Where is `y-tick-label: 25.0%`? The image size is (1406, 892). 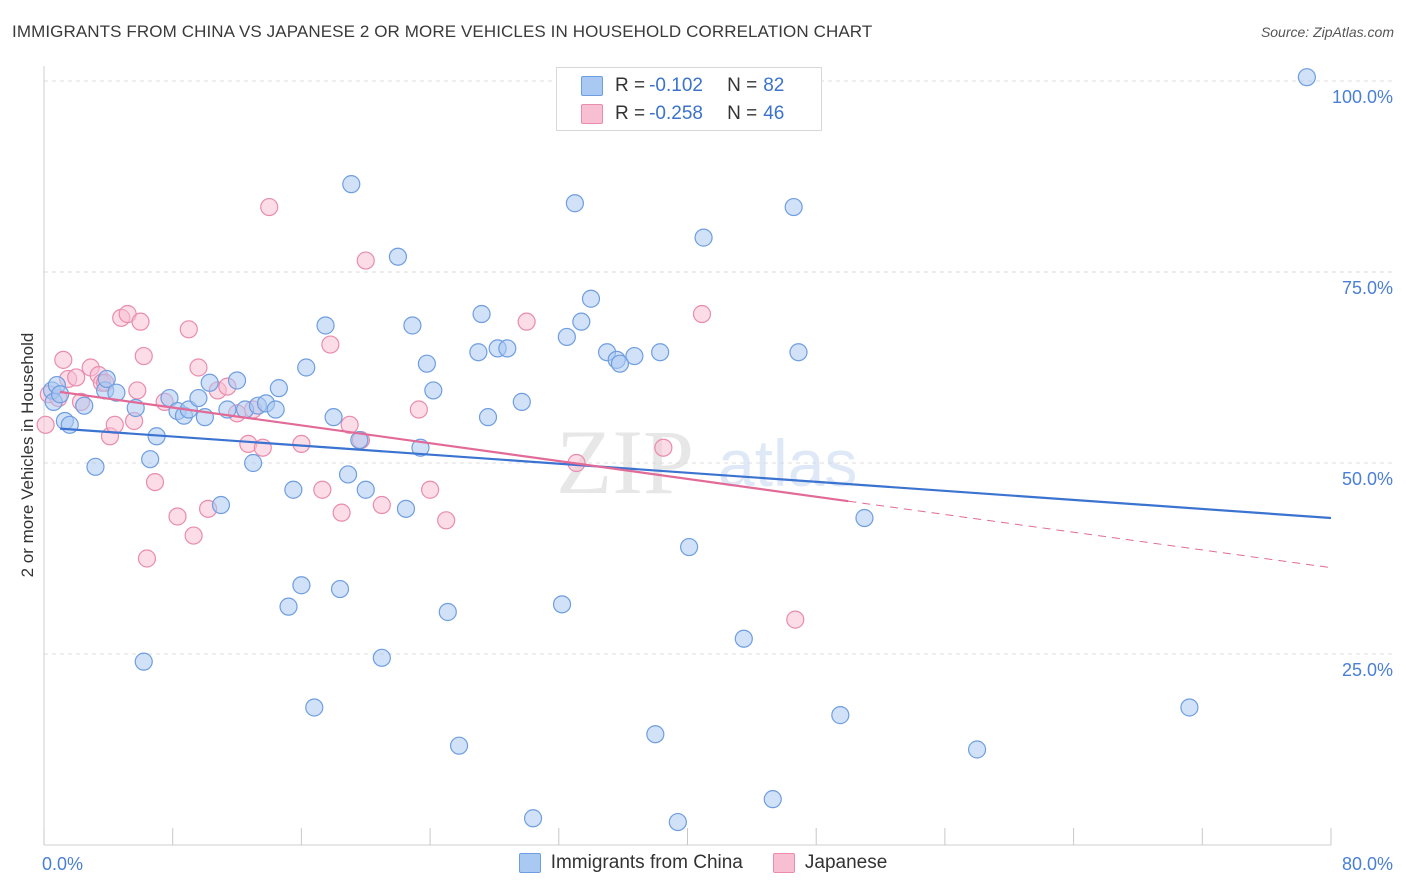 y-tick-label: 25.0% is located at coordinates (1367, 670).